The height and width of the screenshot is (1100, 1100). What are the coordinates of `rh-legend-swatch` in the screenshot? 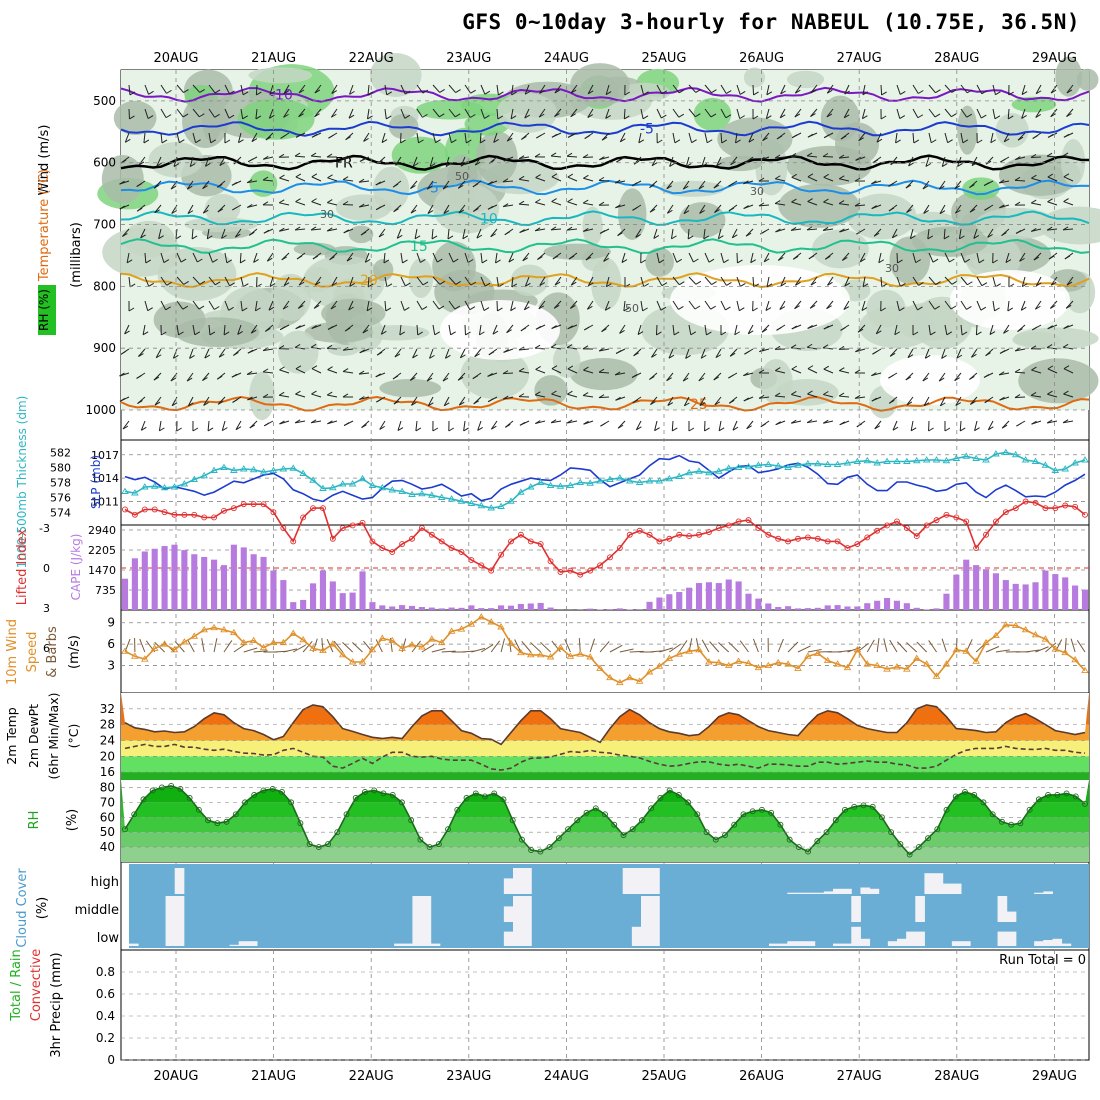 It's located at (47, 310).